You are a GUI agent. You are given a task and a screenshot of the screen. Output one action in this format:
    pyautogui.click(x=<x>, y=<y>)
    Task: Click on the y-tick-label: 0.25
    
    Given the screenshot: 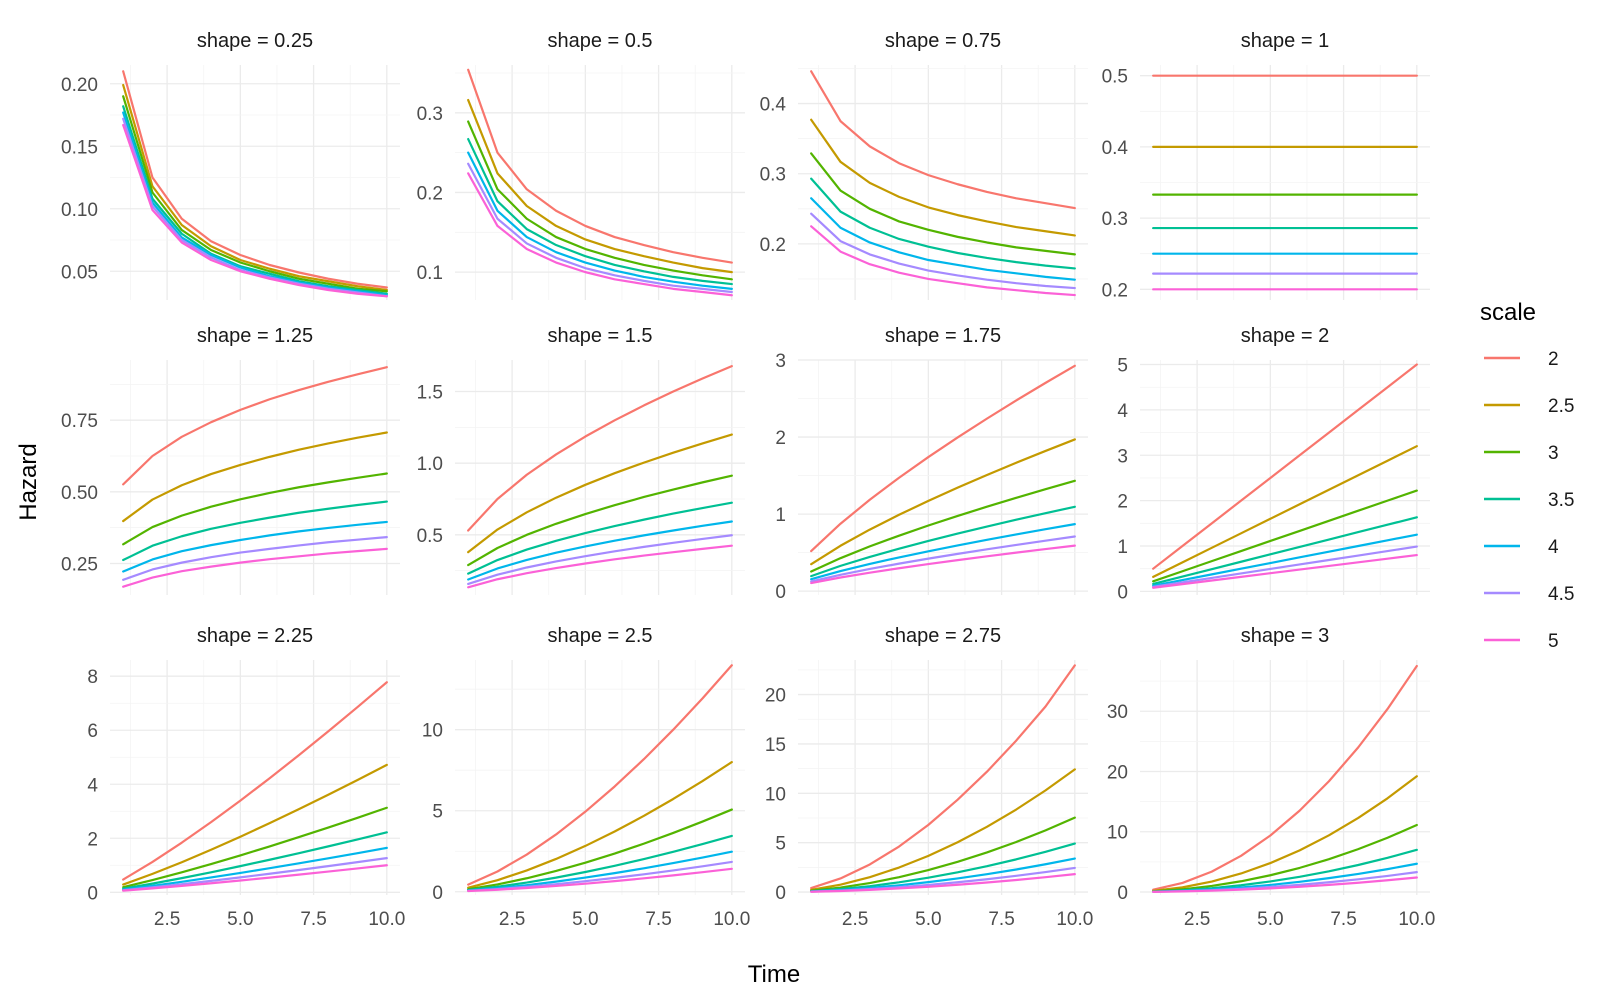 What is the action you would take?
    pyautogui.click(x=79, y=564)
    